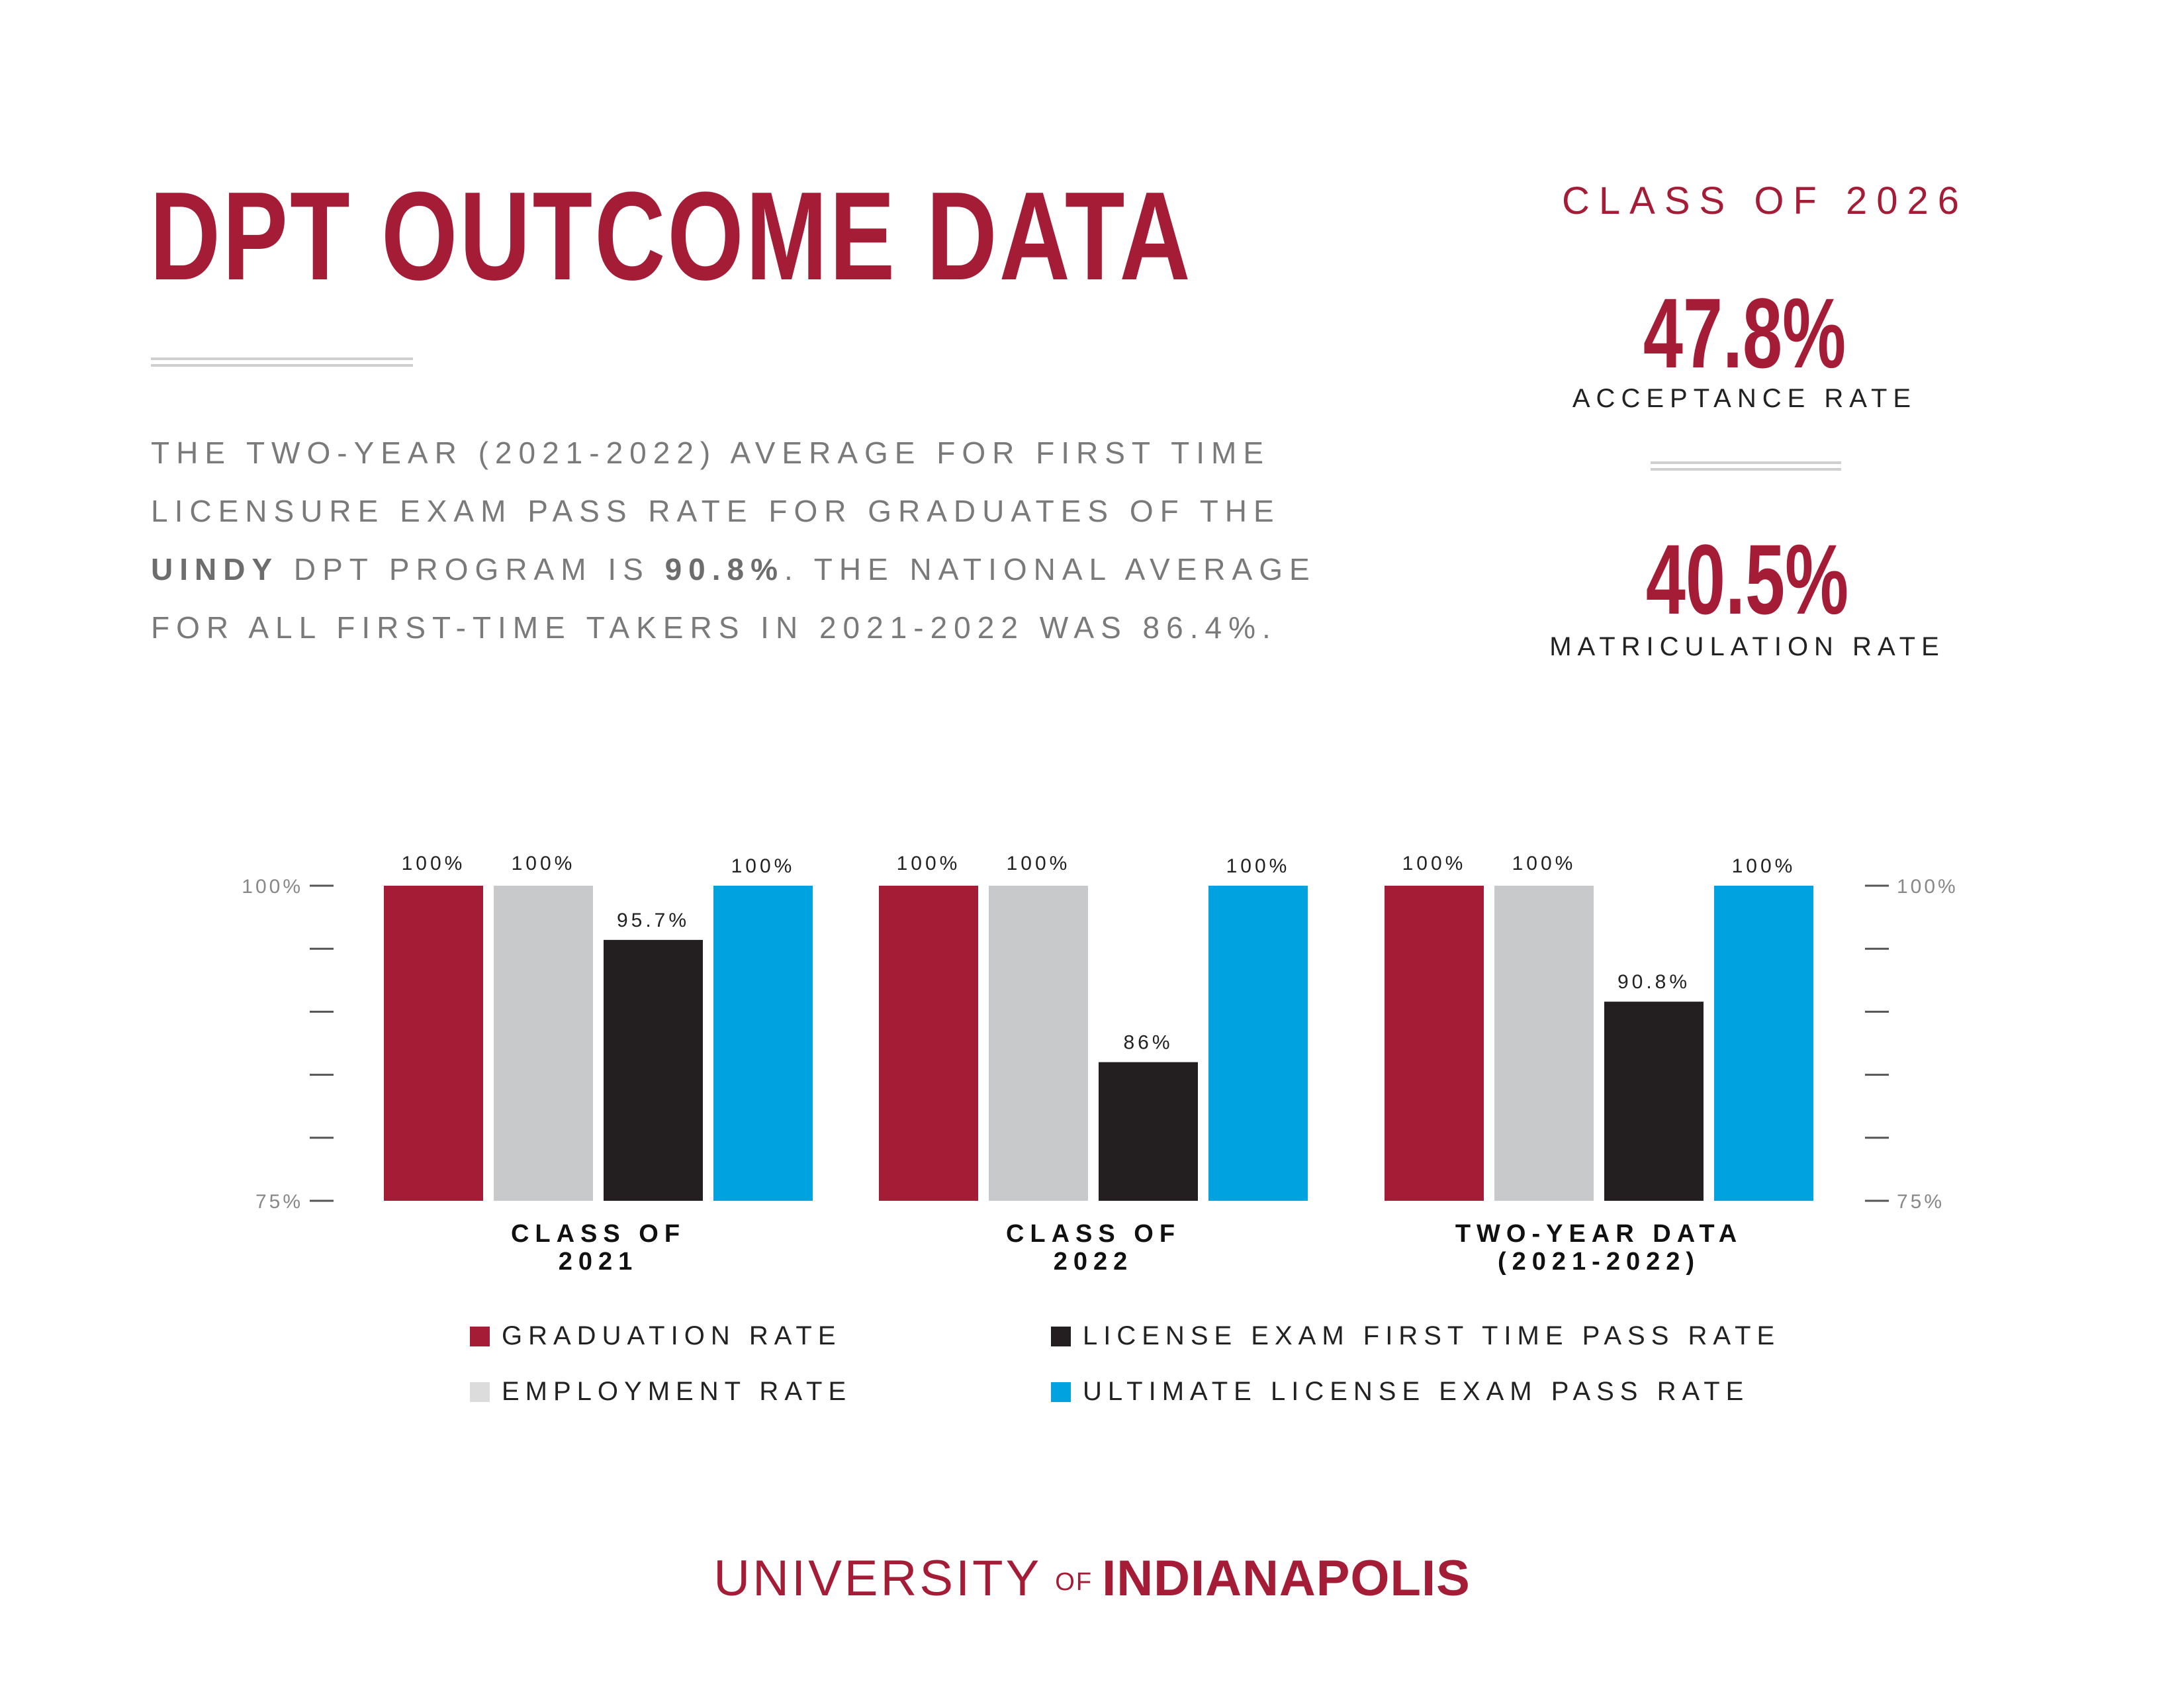  Describe the element at coordinates (1747, 579) in the screenshot. I see `matriculation-value: 40.5%` at that location.